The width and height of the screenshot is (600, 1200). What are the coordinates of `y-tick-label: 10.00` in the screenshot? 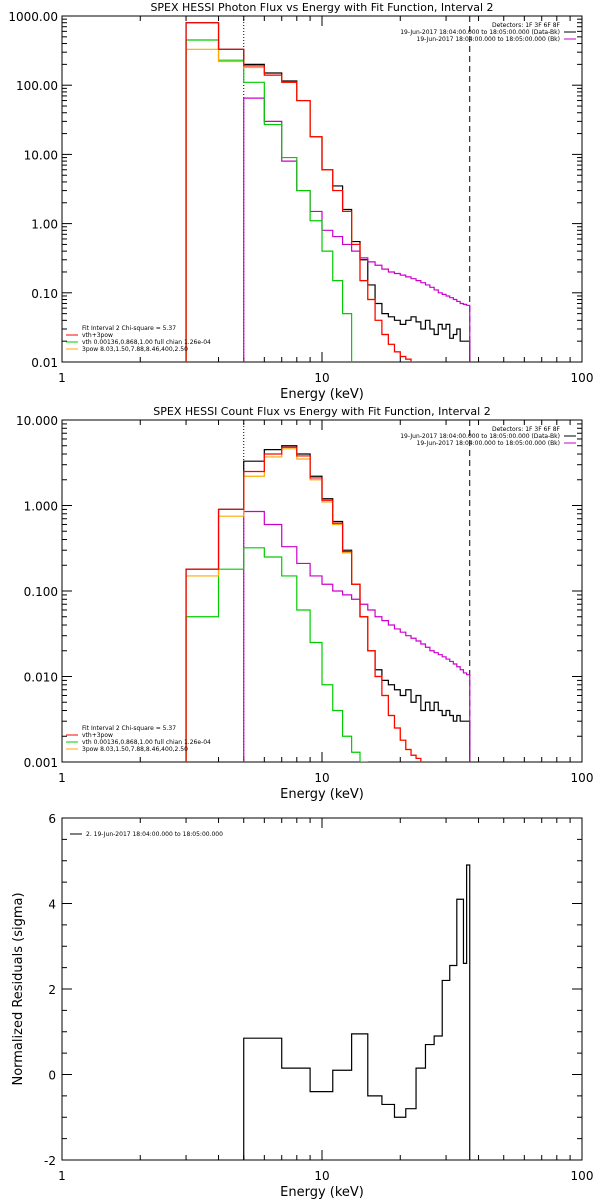 It's located at (41, 155).